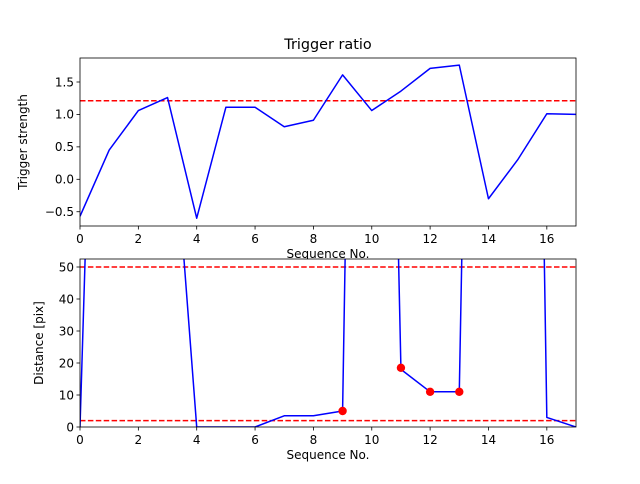  Describe the element at coordinates (23, 142) in the screenshot. I see `y-axis-label: Trigger strength` at that location.